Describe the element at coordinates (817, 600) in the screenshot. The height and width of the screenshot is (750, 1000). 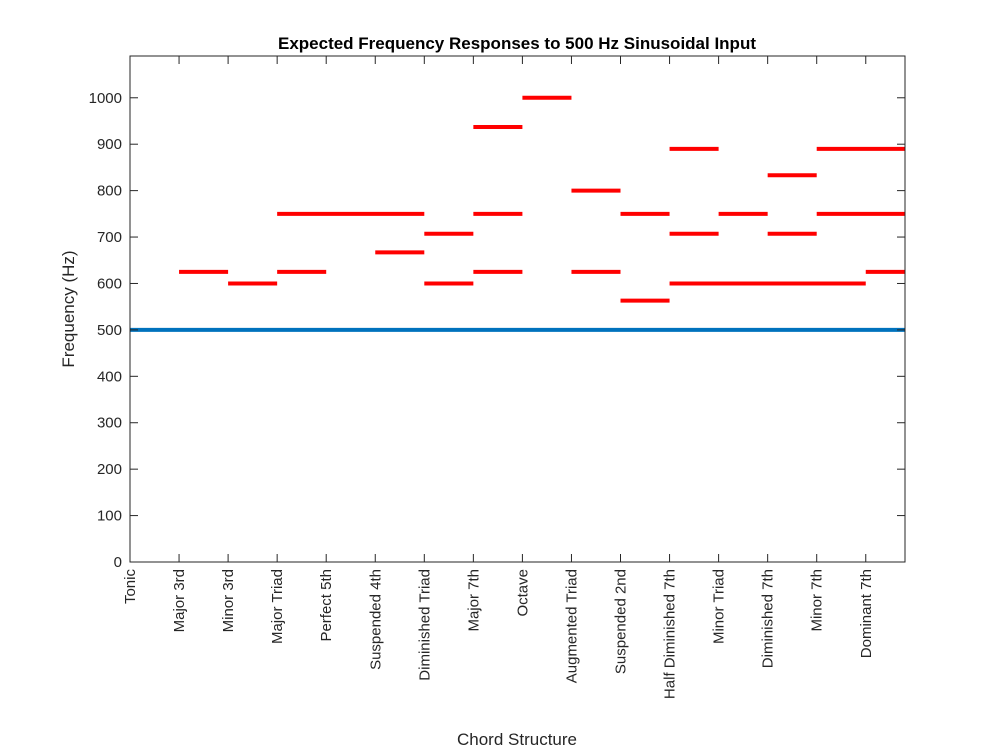
I see `x-tick-label: Minor 7th` at that location.